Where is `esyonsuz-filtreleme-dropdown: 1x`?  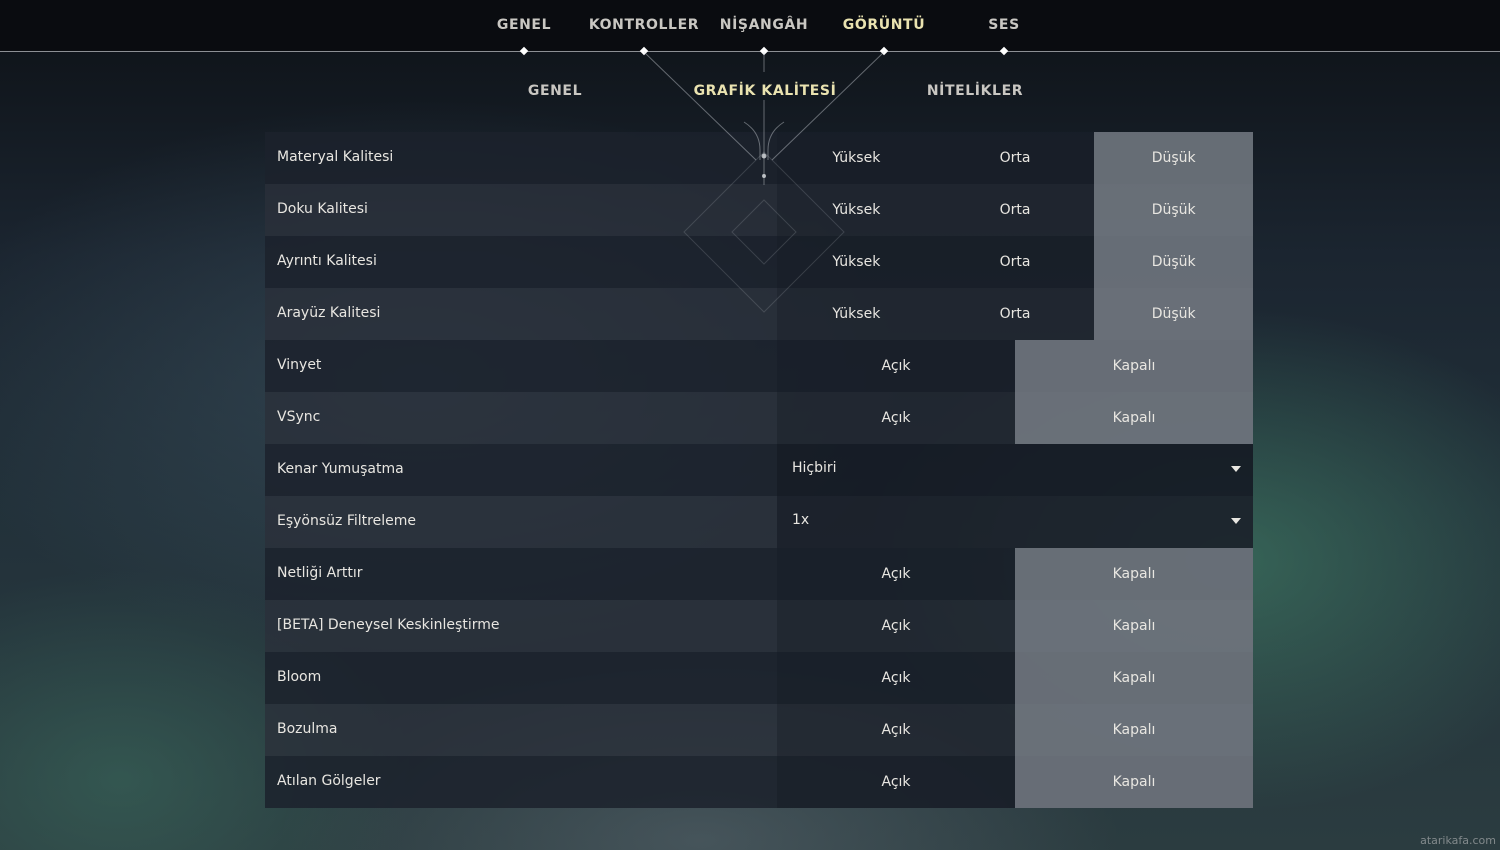
esyonsuz-filtreleme-dropdown: 1x is located at coordinates (1015, 522).